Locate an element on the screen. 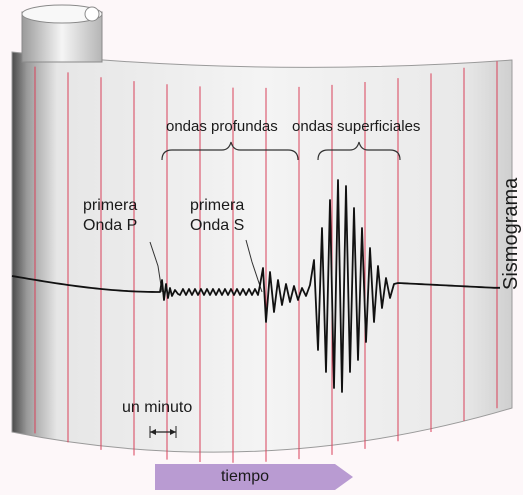 This screenshot has height=495, width=523. arrow-right-icon is located at coordinates (254, 477).